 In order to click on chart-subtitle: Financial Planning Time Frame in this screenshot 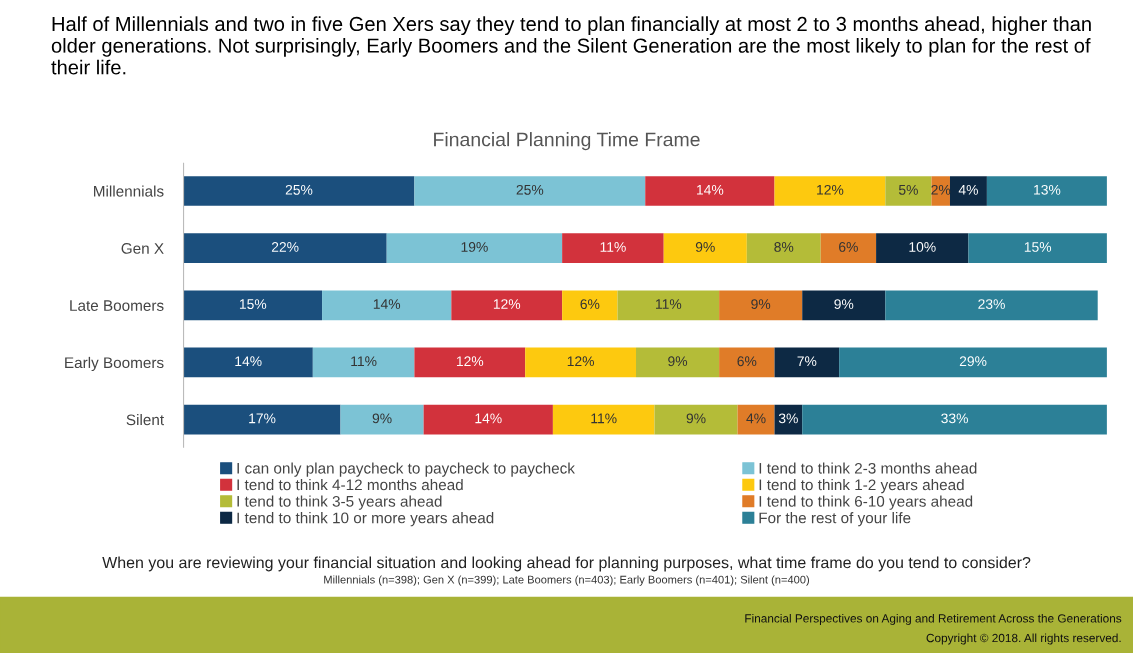, I will do `click(567, 141)`.